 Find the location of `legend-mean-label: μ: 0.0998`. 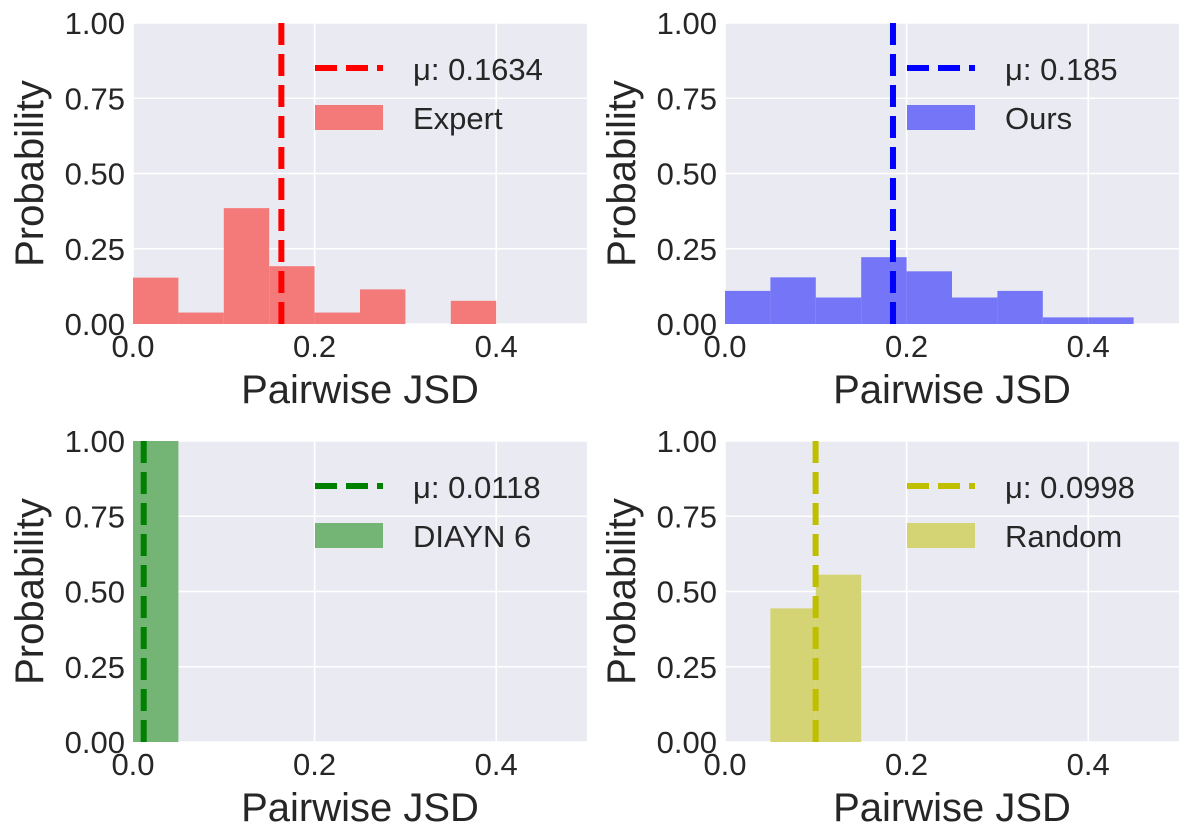

legend-mean-label: μ: 0.0998 is located at coordinates (1070, 487).